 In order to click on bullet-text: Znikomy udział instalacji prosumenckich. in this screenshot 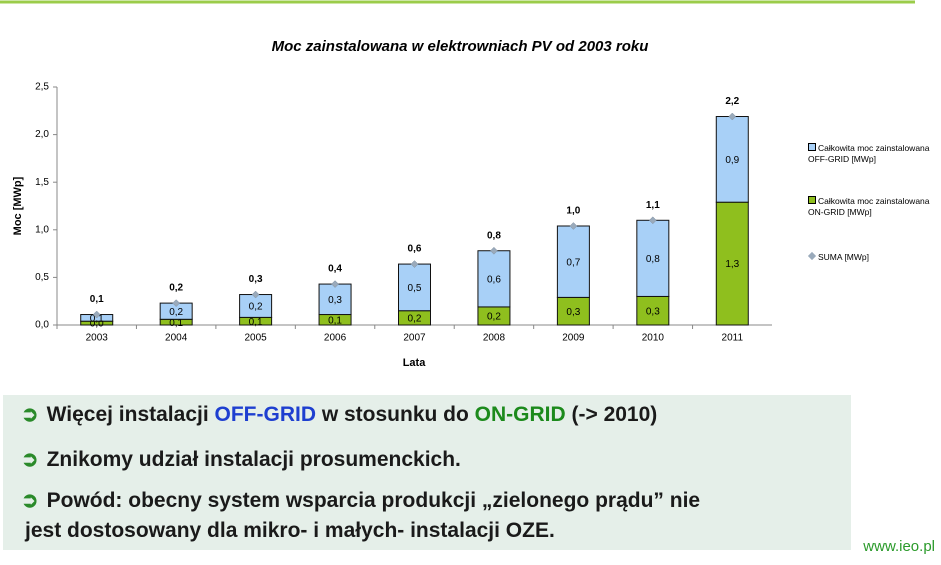, I will do `click(253, 459)`.